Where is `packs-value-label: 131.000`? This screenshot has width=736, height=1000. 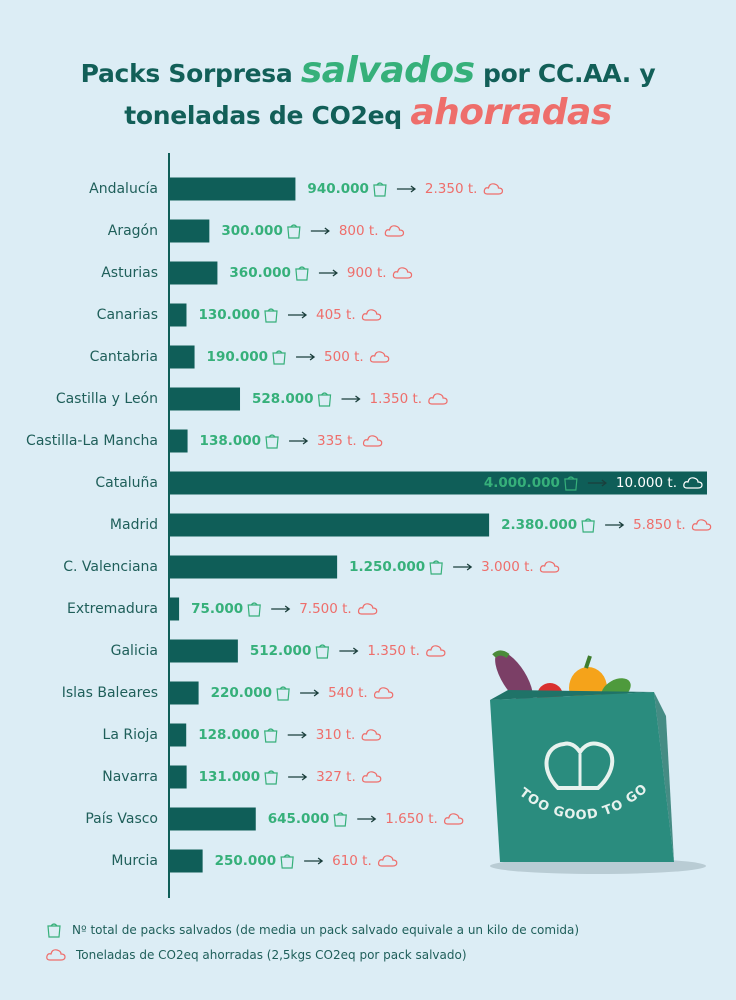
packs-value-label: 131.000 is located at coordinates (230, 777).